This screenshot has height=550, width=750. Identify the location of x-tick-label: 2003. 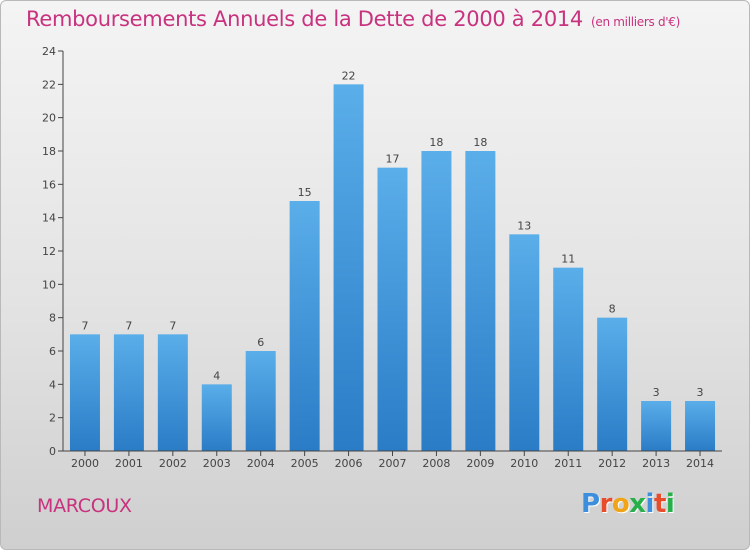
(217, 463).